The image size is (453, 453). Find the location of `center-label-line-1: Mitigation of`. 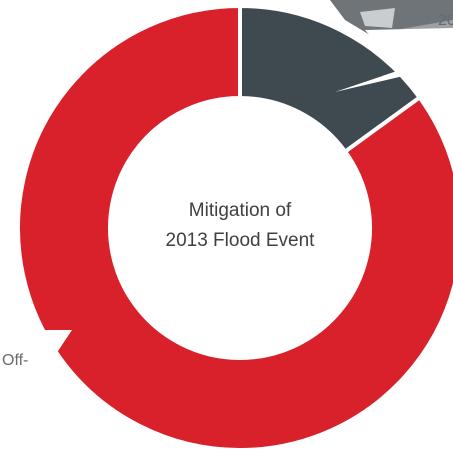

center-label-line-1: Mitigation of is located at coordinates (240, 210).